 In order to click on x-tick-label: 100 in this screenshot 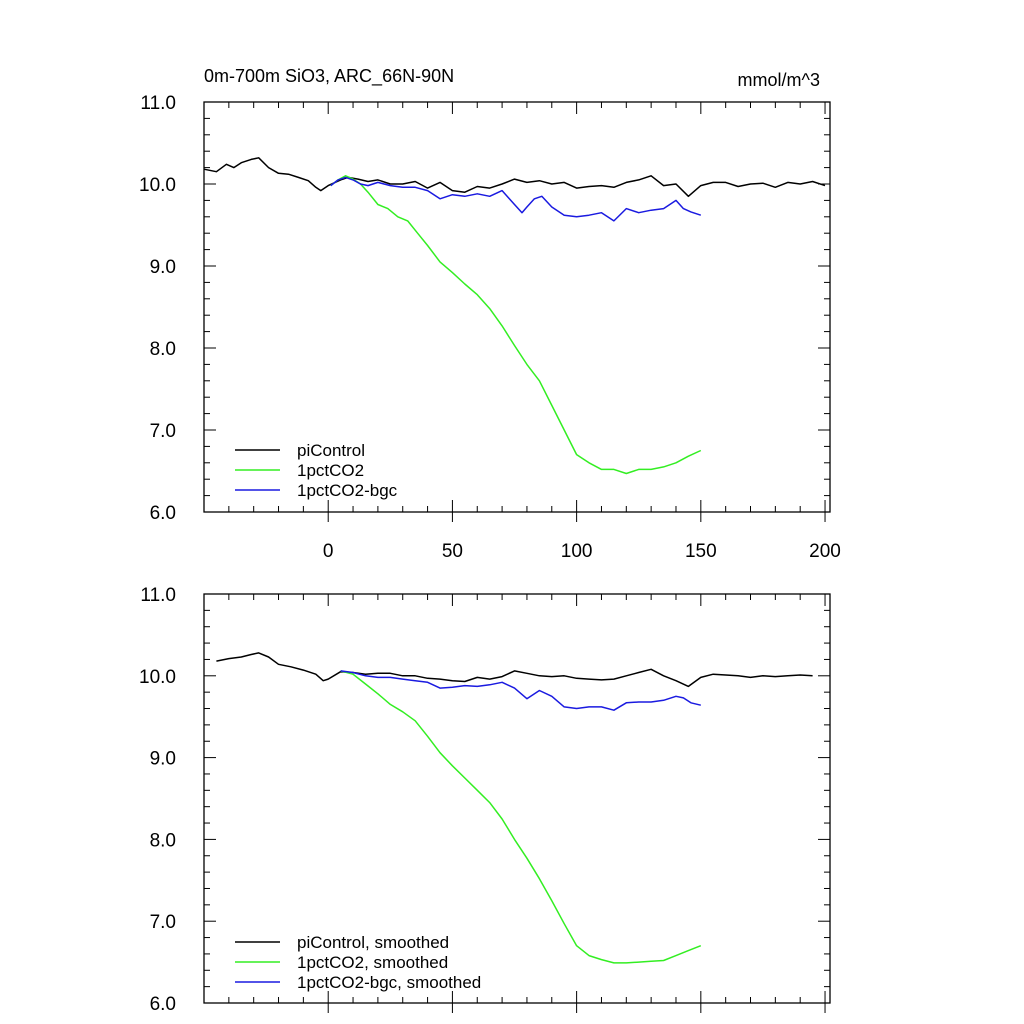, I will do `click(577, 551)`.